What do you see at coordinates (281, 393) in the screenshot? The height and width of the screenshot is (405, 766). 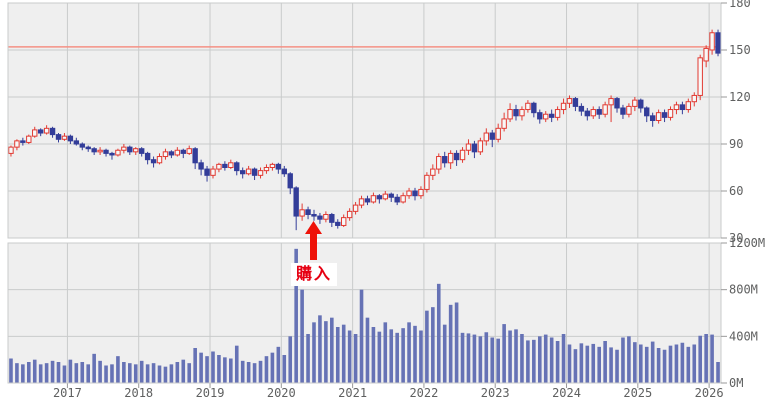 I see `x-axis-label: 2020` at bounding box center [281, 393].